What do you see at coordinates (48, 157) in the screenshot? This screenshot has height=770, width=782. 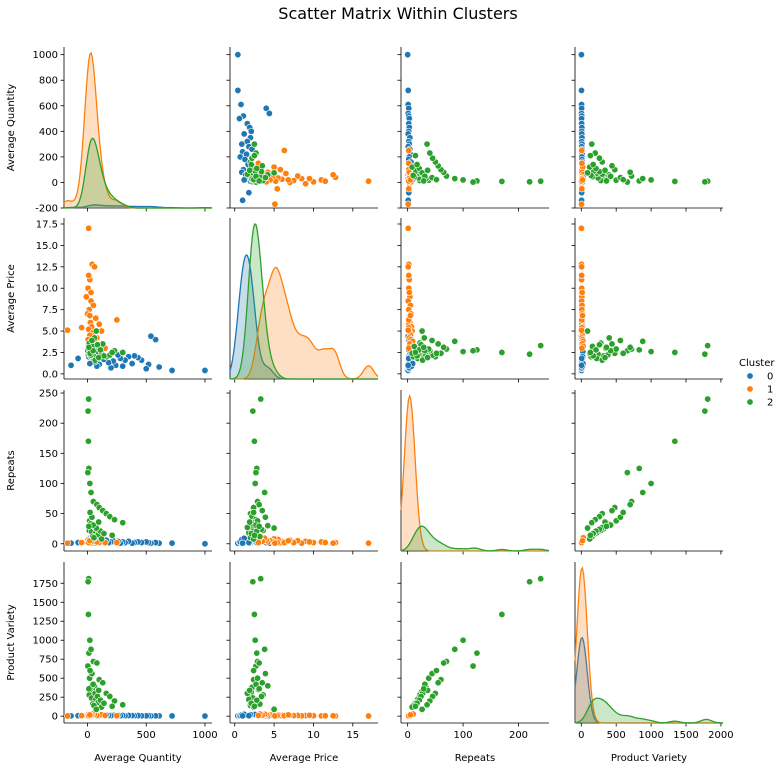 I see `y-tick-label: 200` at bounding box center [48, 157].